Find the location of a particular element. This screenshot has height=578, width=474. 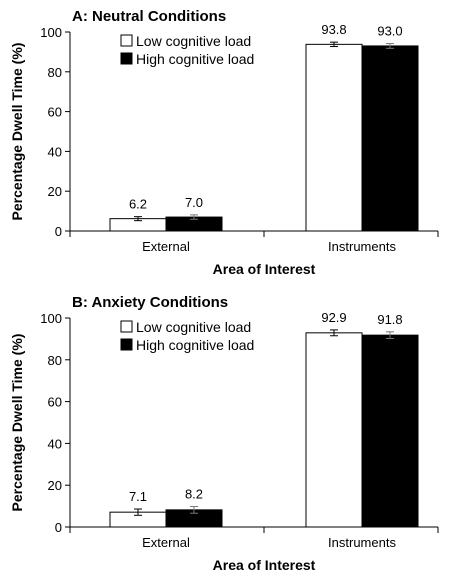

data-label: 93.8 is located at coordinates (333, 29).